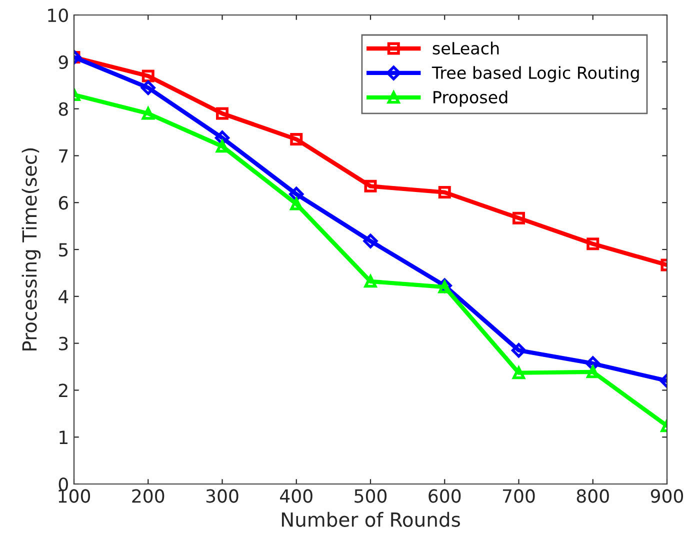  What do you see at coordinates (74, 496) in the screenshot?
I see `x-tick-label: 100` at bounding box center [74, 496].